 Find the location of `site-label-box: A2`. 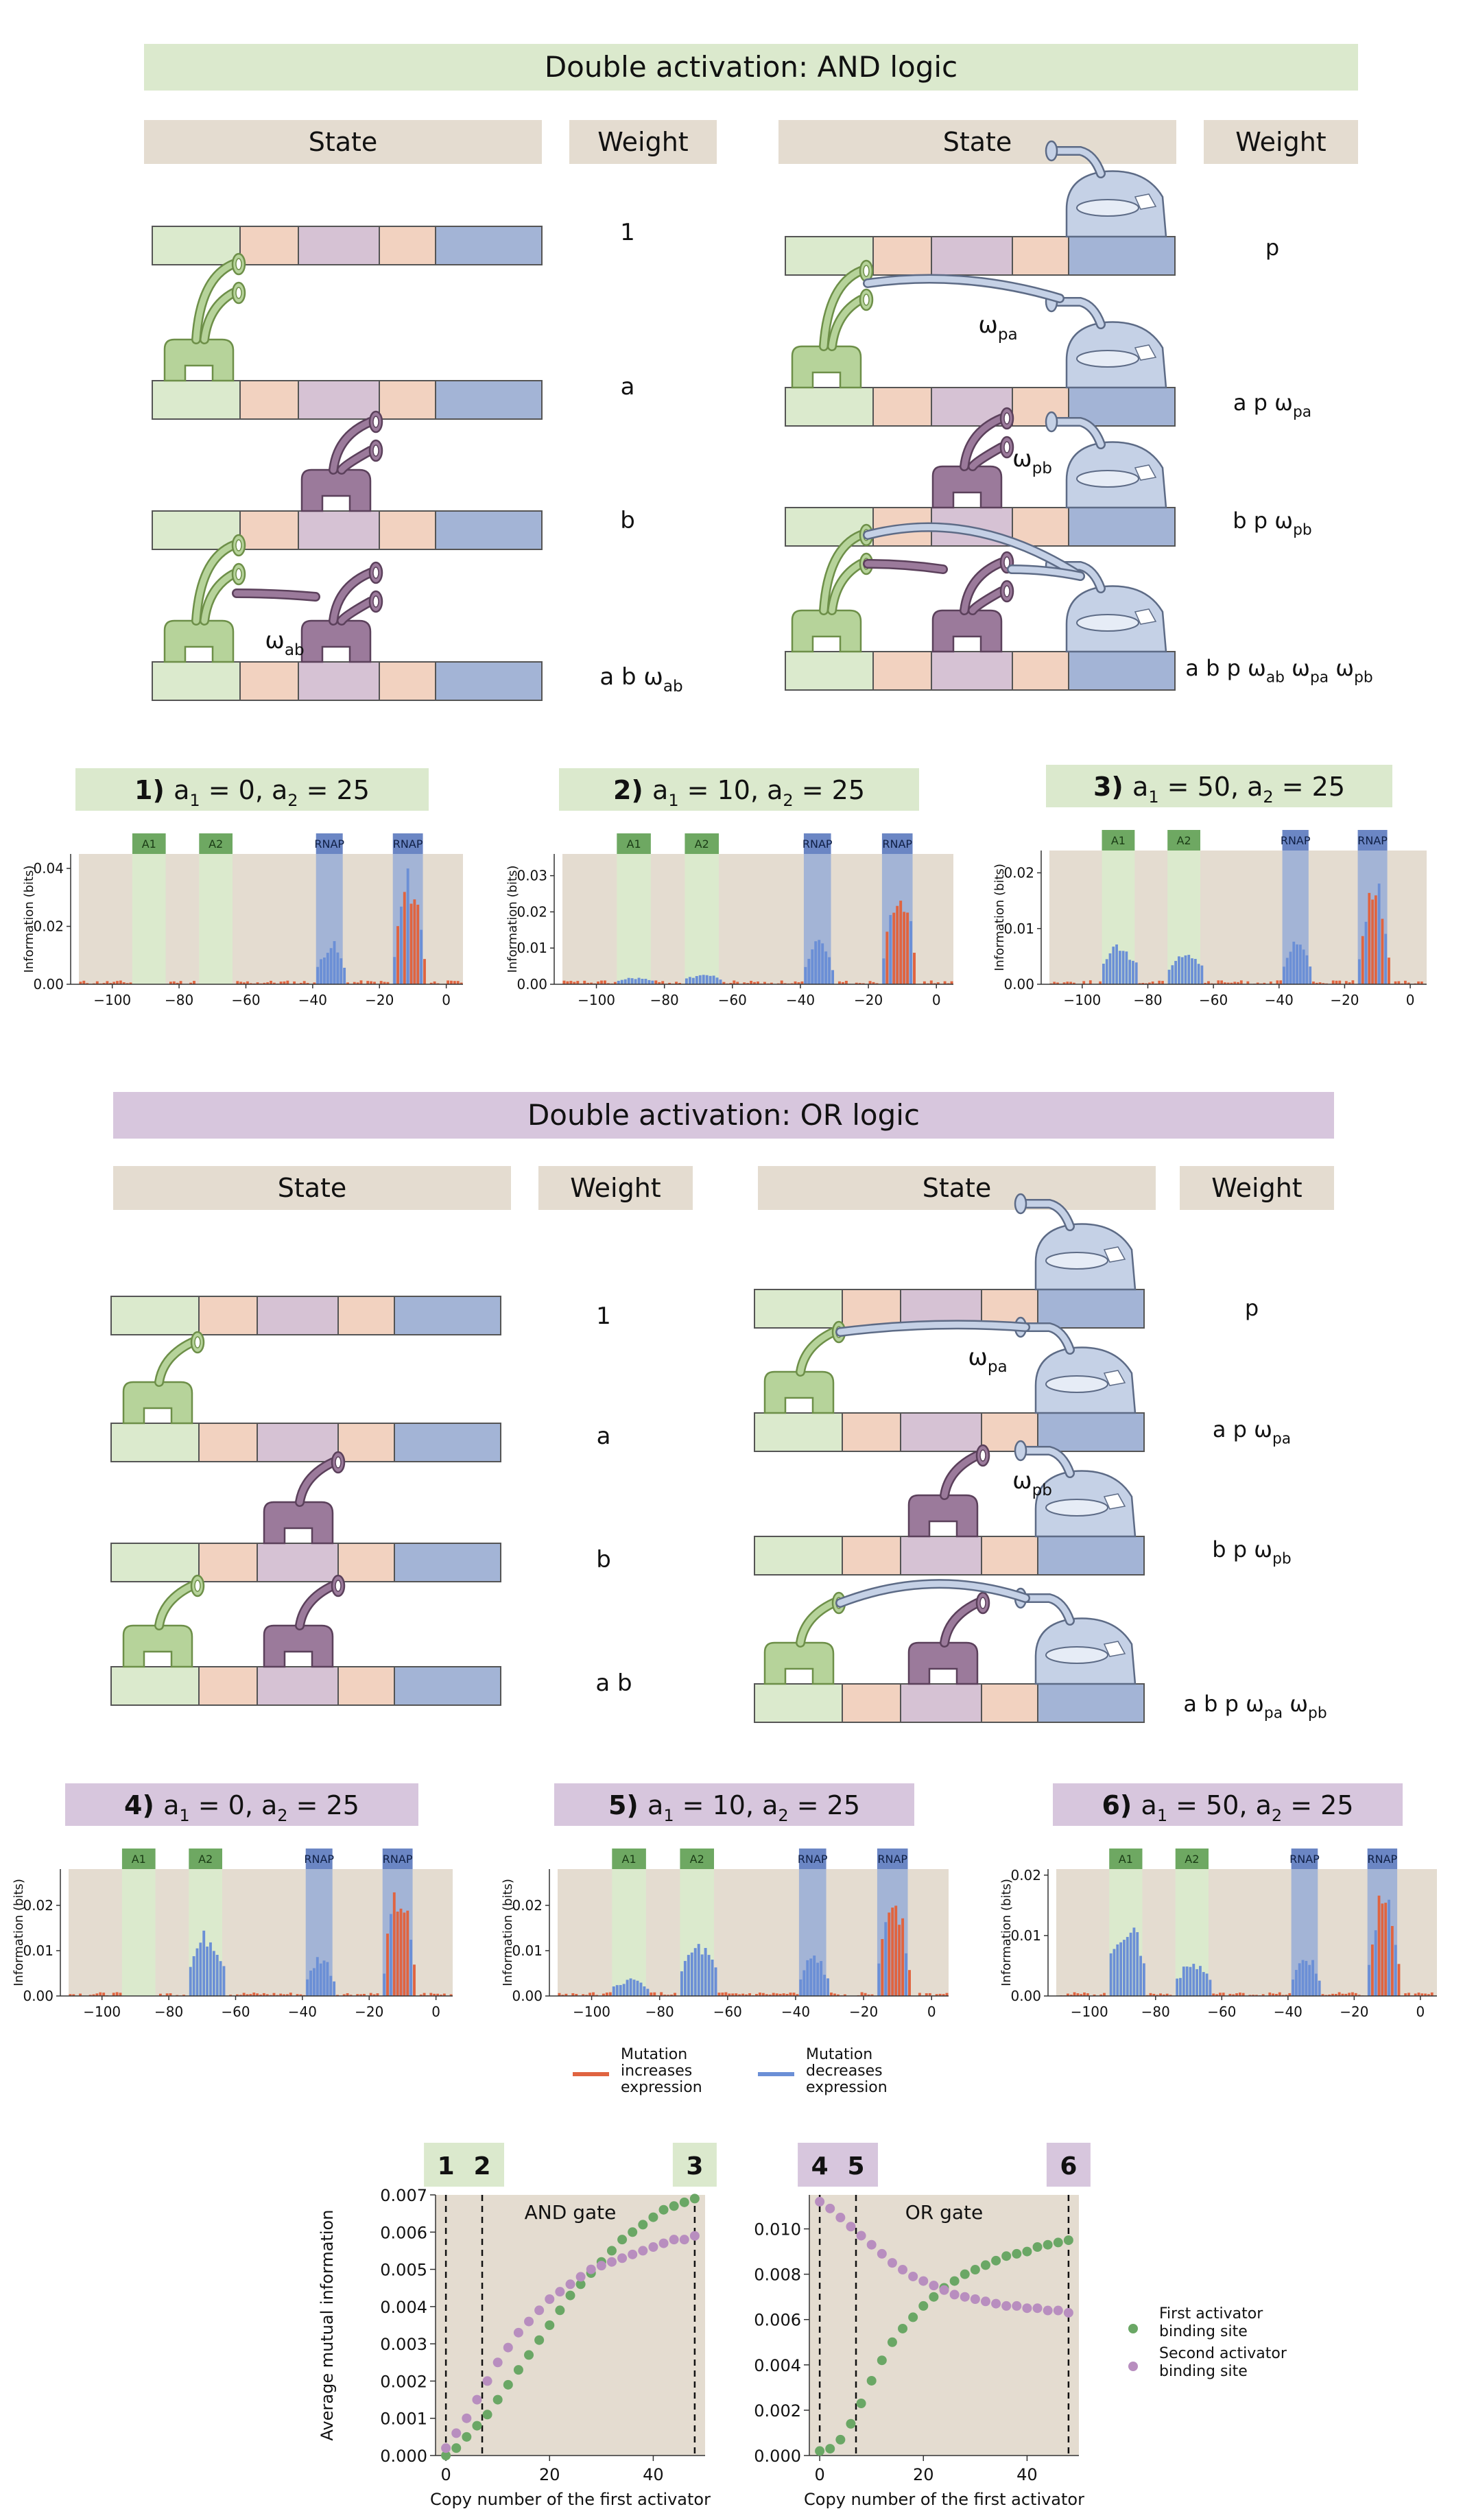

site-label-box: A2 is located at coordinates (1192, 1859).